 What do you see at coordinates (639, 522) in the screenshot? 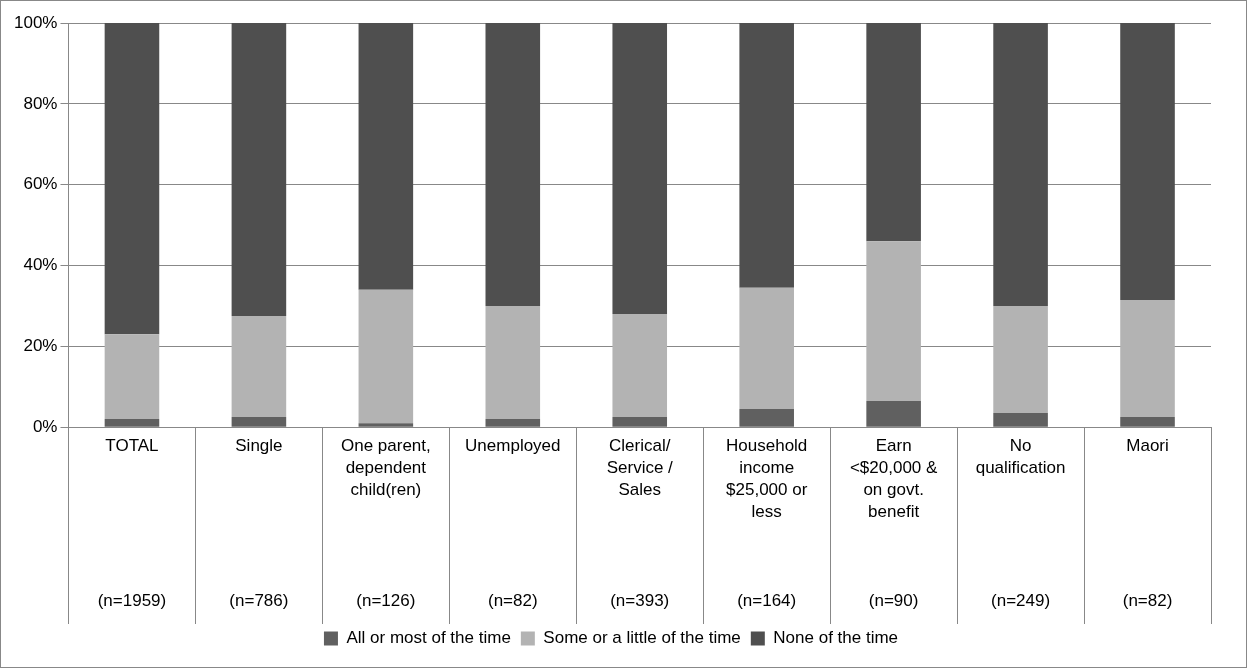
I see `category-label: Clerical/ Service / Sales (n=393)` at bounding box center [639, 522].